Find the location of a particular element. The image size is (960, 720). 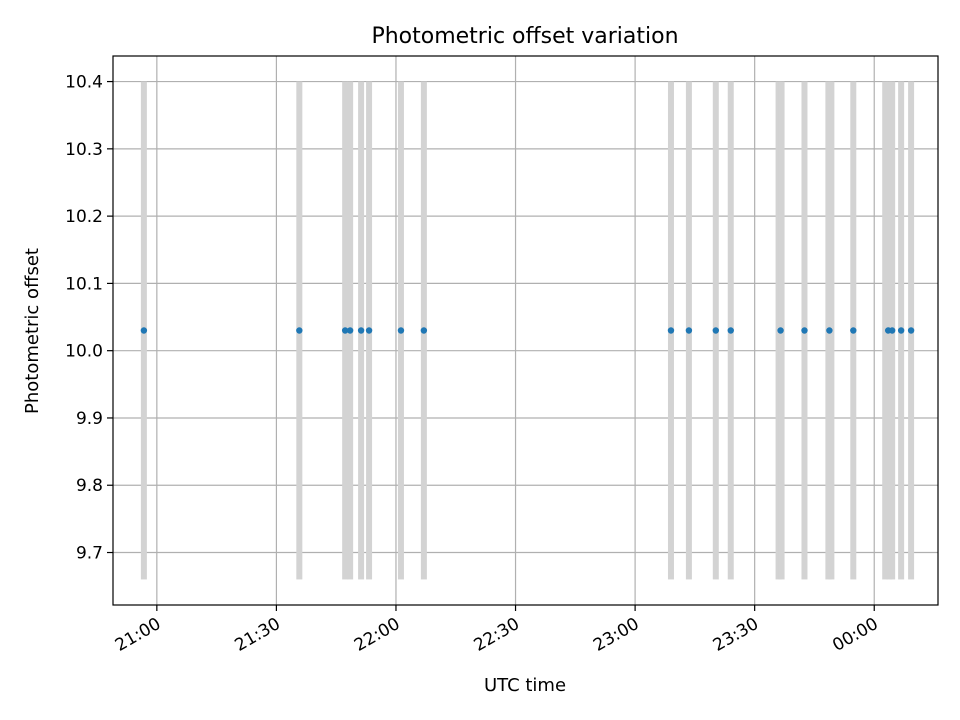

x-axis-label: UTC time is located at coordinates (525, 685).